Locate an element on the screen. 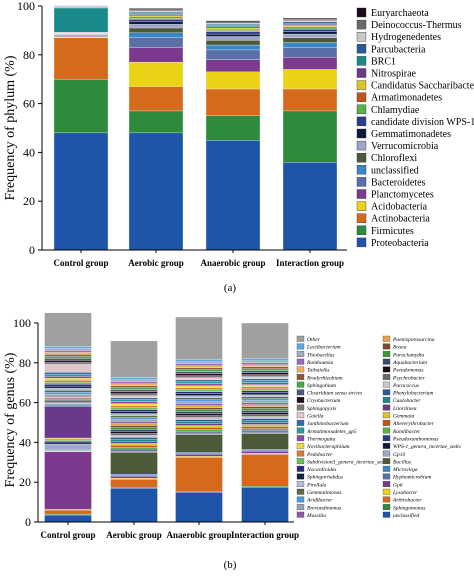 This screenshot has width=474, height=578. legend-label: Other is located at coordinates (314, 340).